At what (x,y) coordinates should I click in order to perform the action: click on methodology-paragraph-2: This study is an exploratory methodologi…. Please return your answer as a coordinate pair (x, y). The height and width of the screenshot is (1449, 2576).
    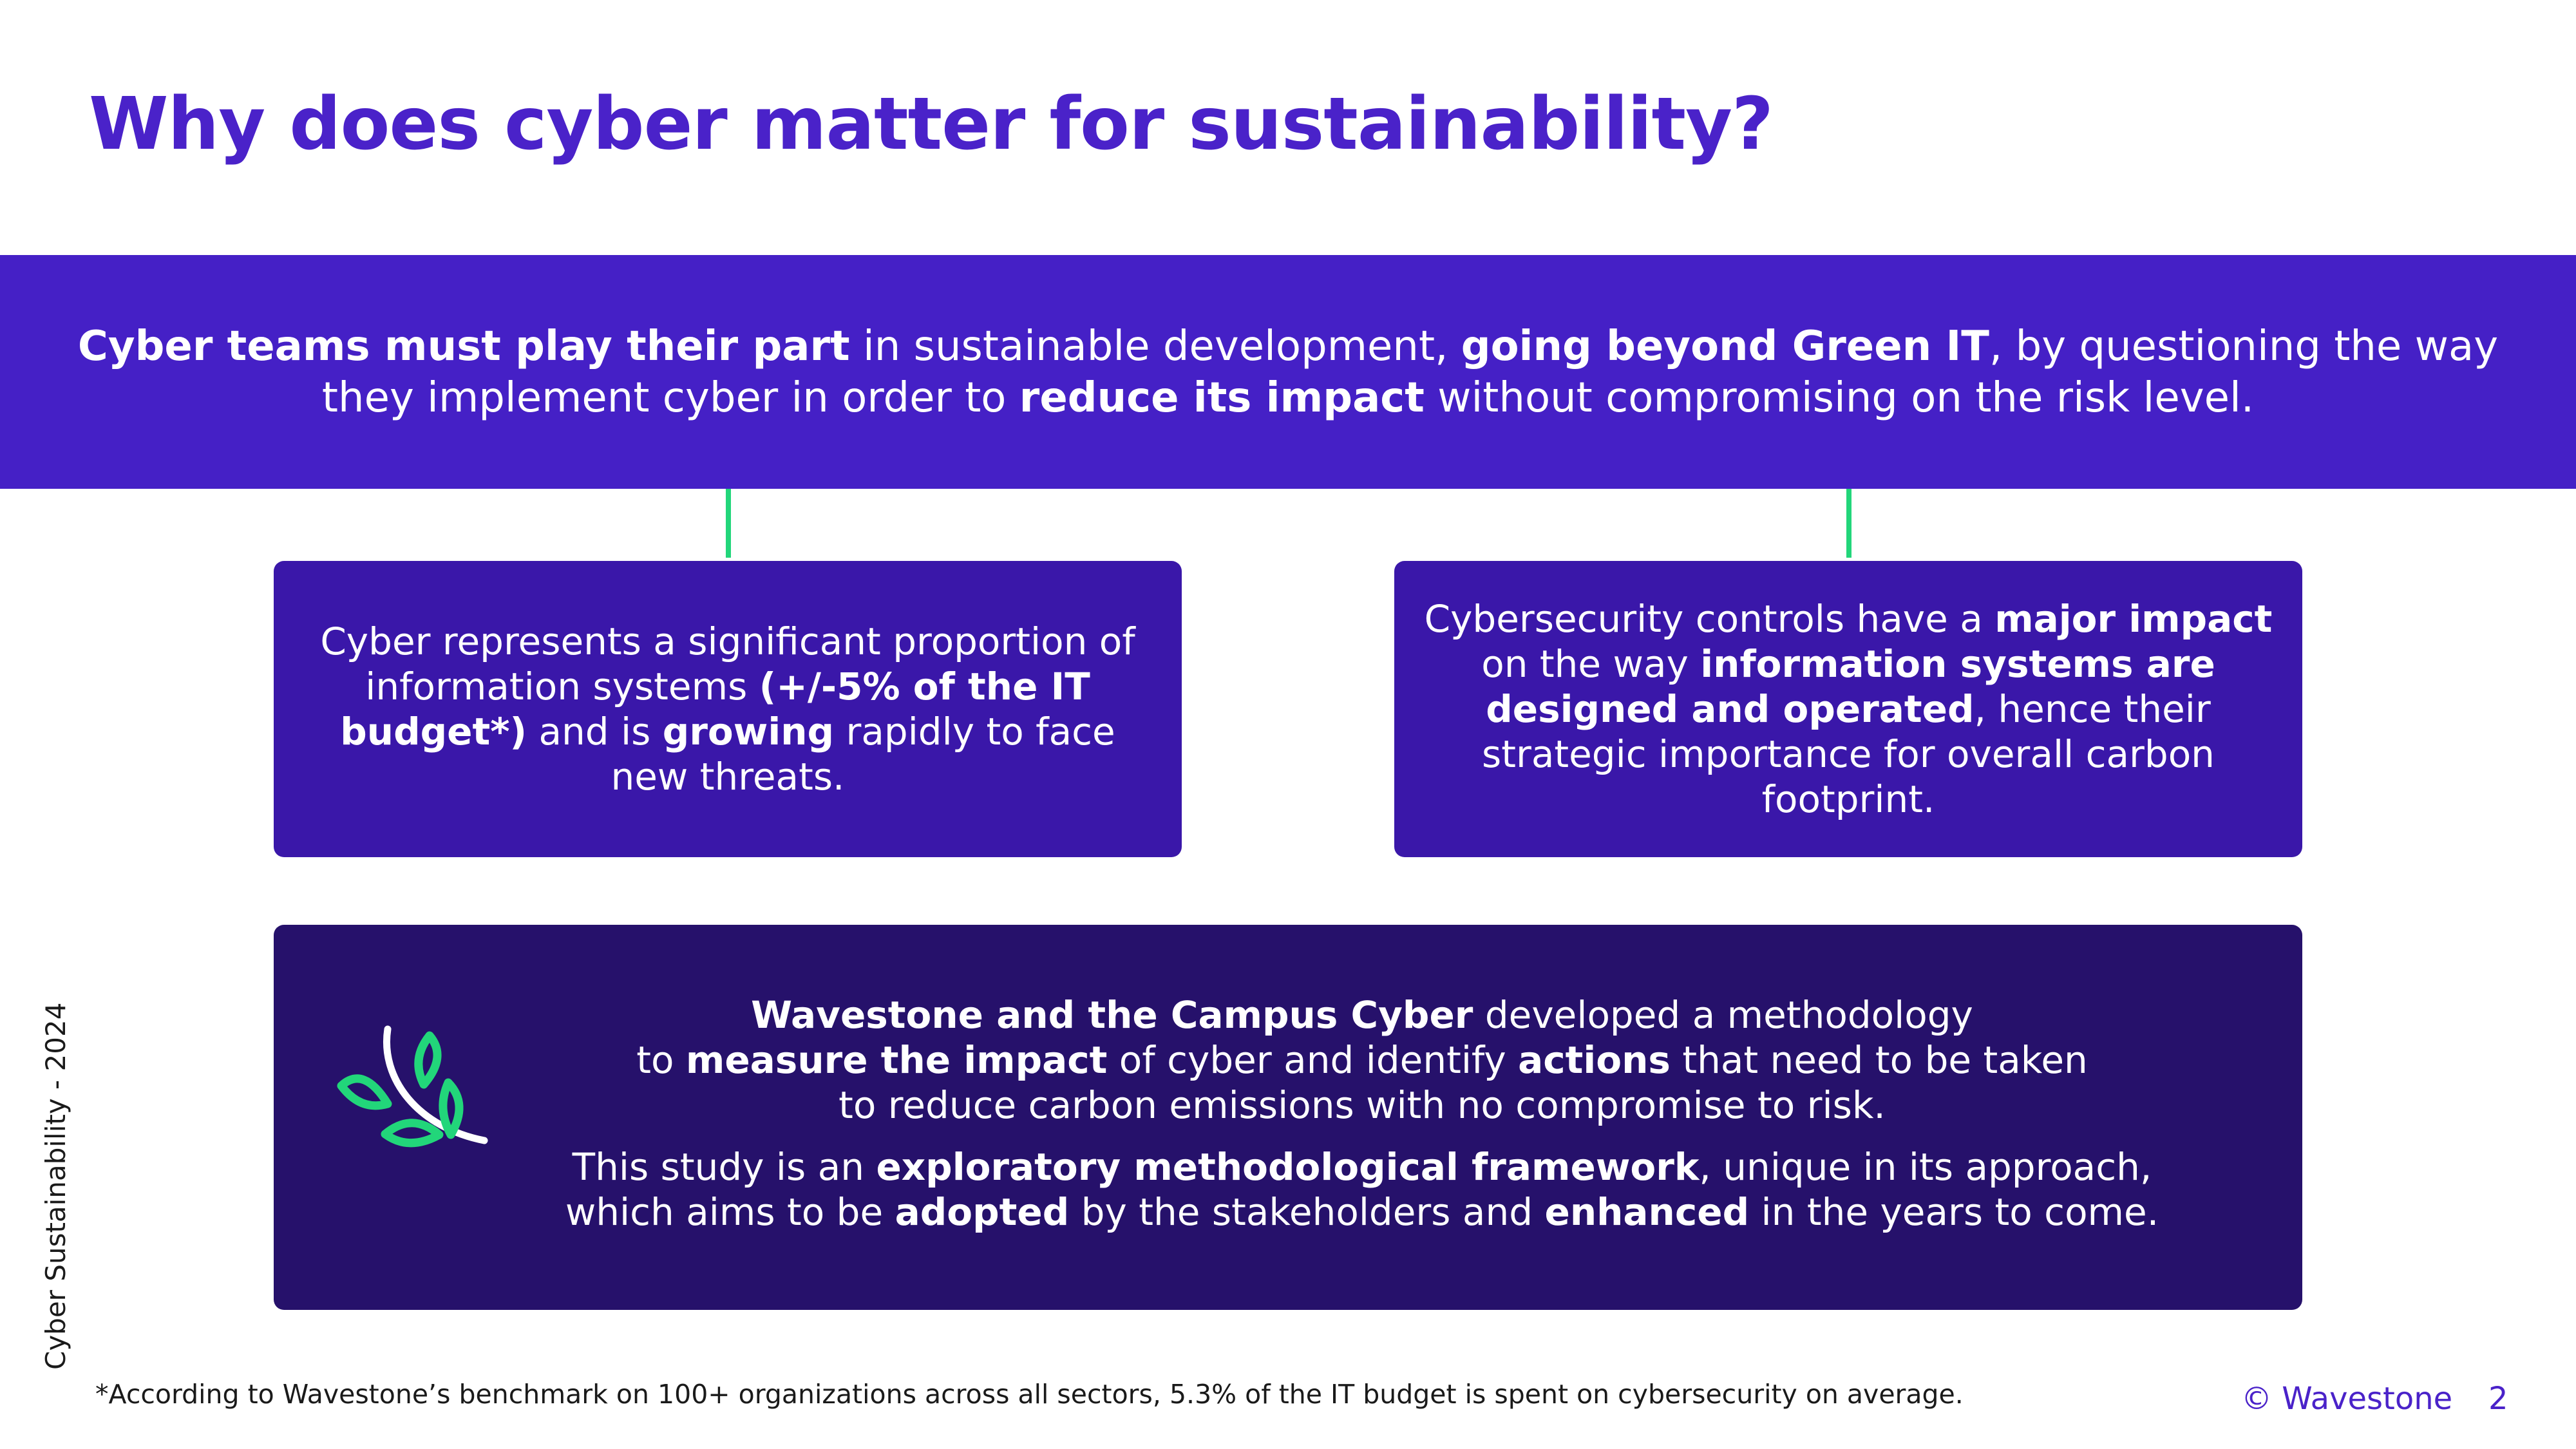
    Looking at the image, I should click on (1362, 1189).